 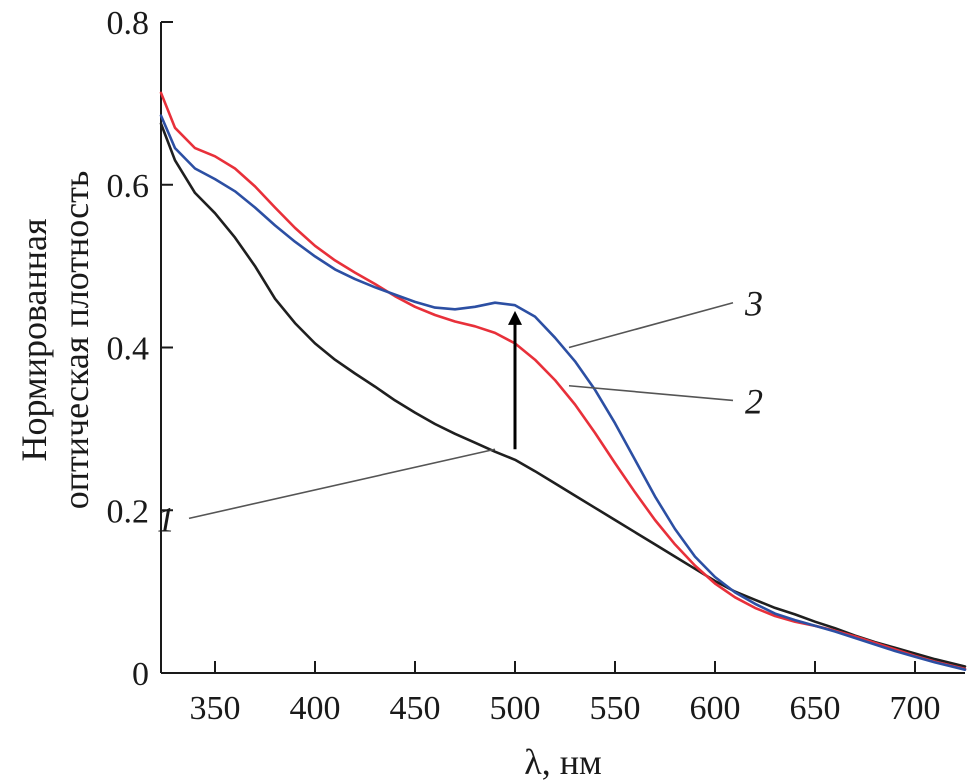 I want to click on y-tick-label: 0.2, so click(x=128, y=511).